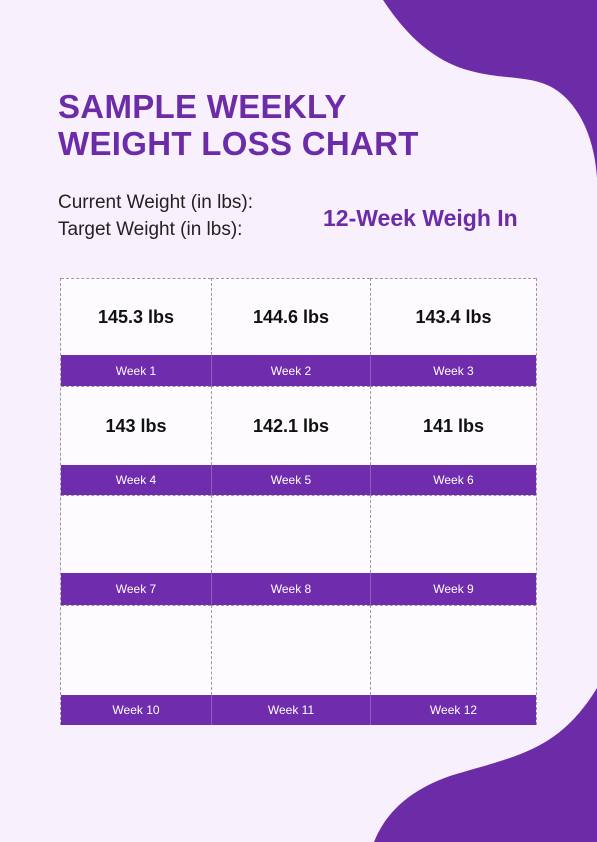 This screenshot has width=597, height=842. What do you see at coordinates (453, 316) in the screenshot?
I see `weight-value-cell: 143.4 lbs` at bounding box center [453, 316].